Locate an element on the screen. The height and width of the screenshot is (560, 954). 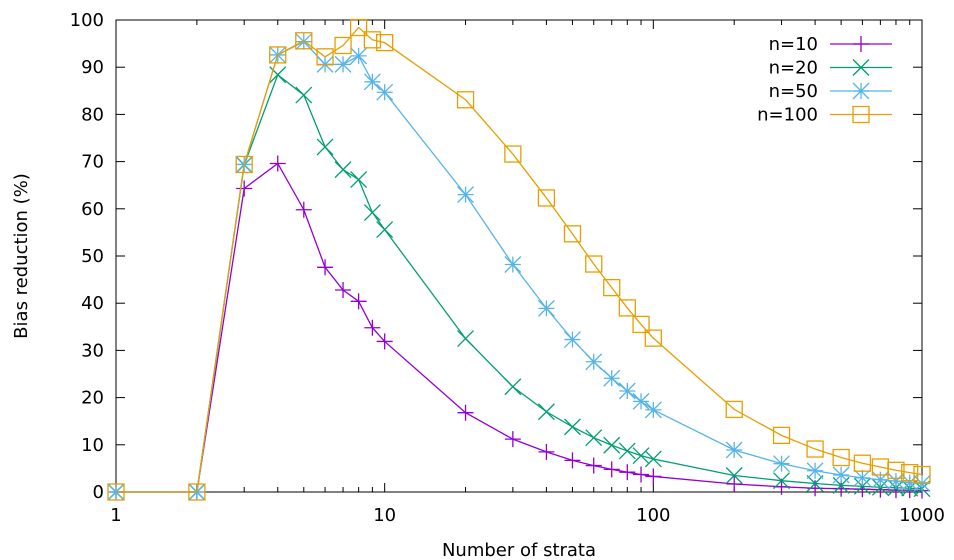
y-tick-label: 20 is located at coordinates (92, 398).